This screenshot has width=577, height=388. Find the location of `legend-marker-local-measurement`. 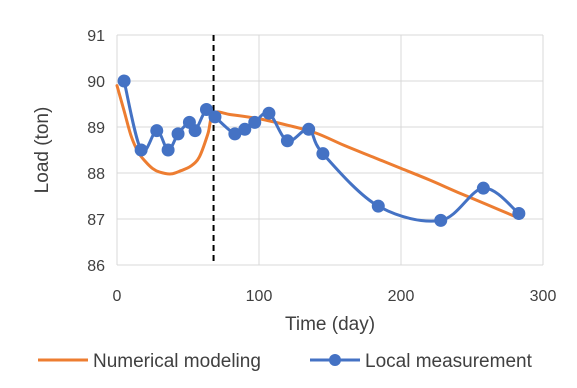

legend-marker-local-measurement is located at coordinates (335, 360).